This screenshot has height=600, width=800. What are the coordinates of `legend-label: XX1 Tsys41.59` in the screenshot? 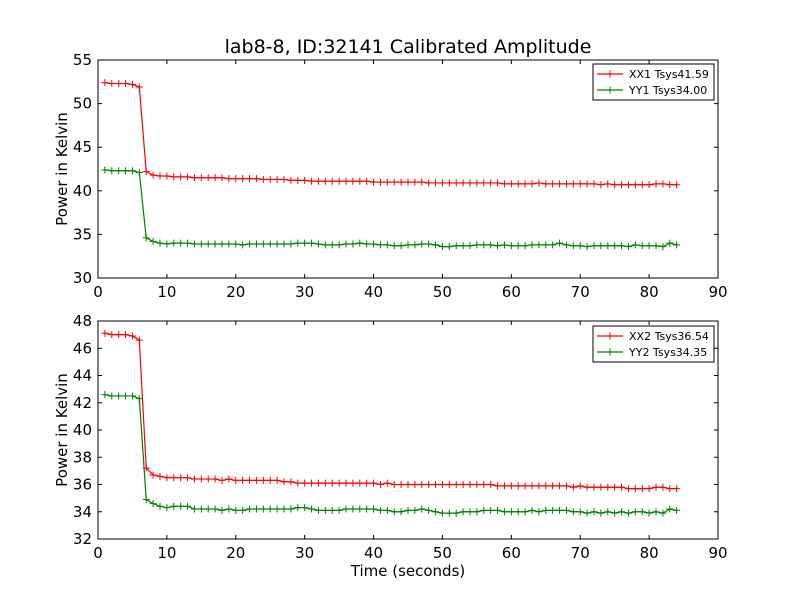 It's located at (669, 74).